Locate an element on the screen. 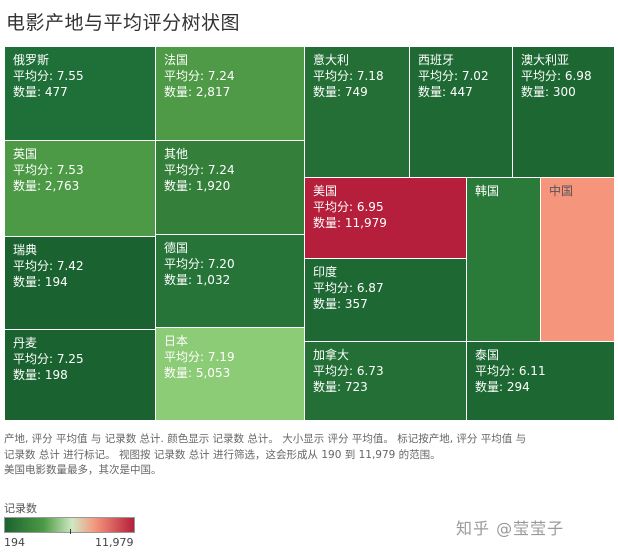  tile-country-label: 泰国 is located at coordinates (487, 355).